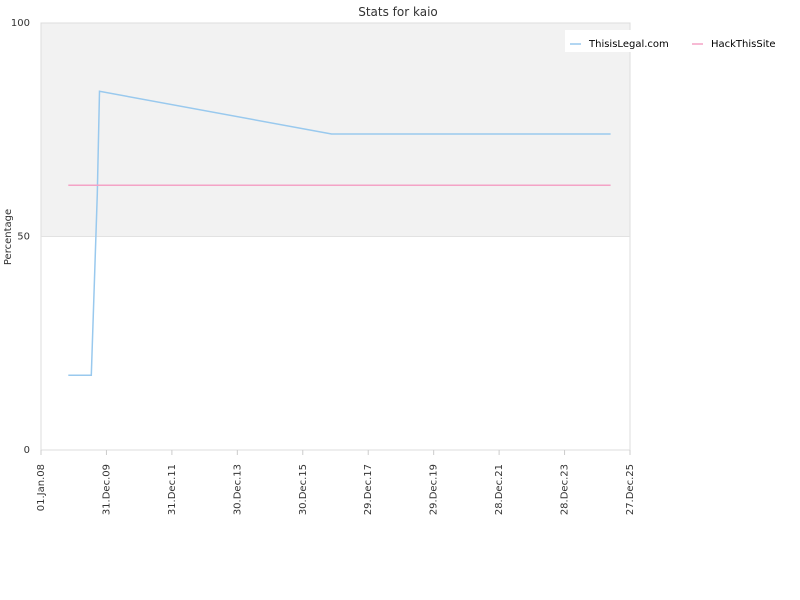  I want to click on x-tick-label: 28.Dec.21, so click(499, 489).